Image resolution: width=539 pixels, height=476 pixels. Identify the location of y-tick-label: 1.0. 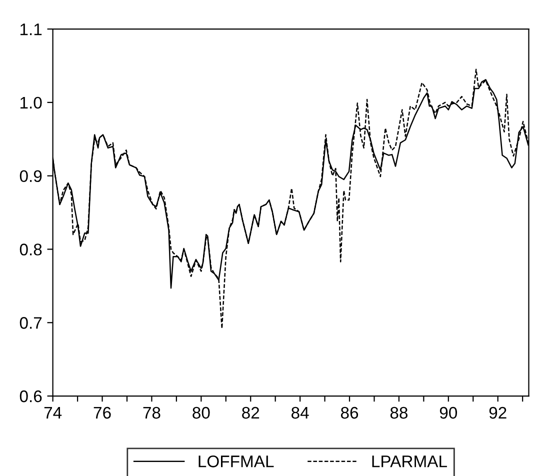
(31, 102).